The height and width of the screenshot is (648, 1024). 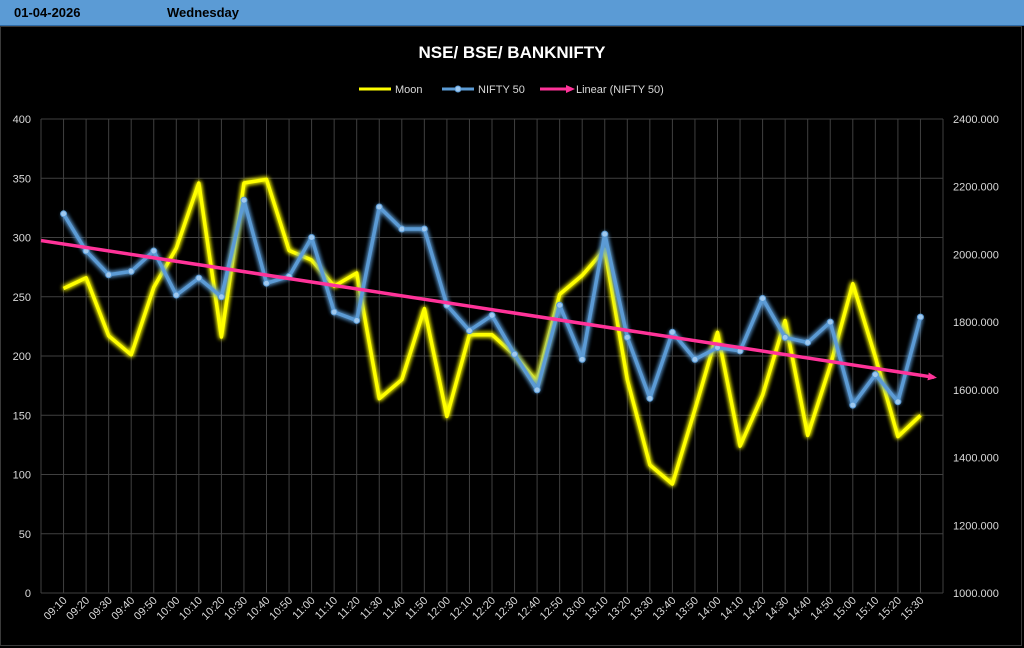 I want to click on x-tick: 15:00, so click(x=845, y=609).